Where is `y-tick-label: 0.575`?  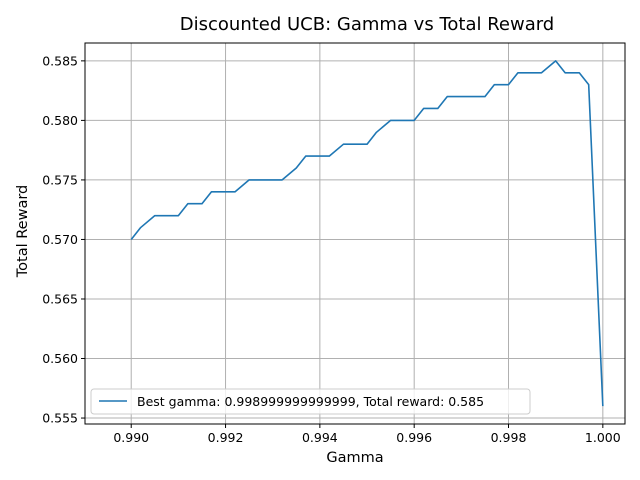 y-tick-label: 0.575 is located at coordinates (60, 179).